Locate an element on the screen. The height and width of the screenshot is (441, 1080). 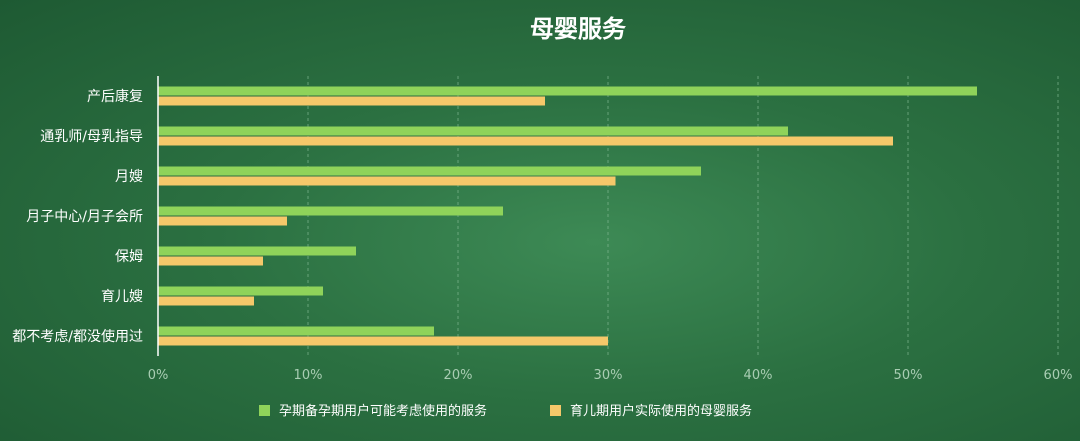
legend-item: 育儿期用户实际使用的母婴服务 is located at coordinates (651, 411).